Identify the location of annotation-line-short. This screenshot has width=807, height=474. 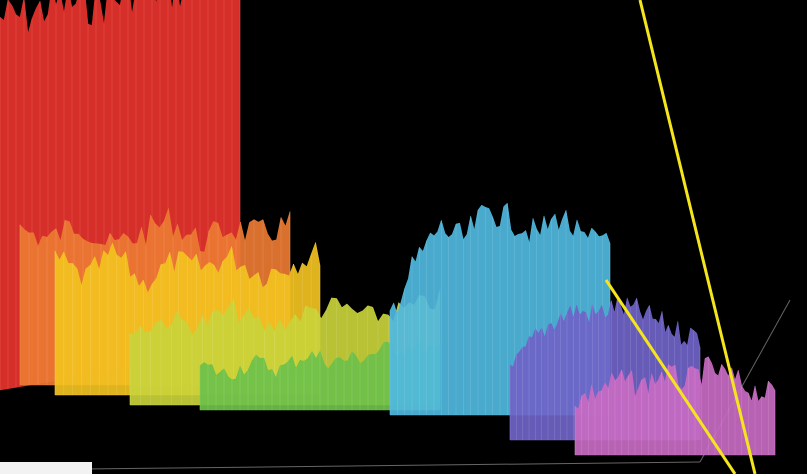
(670, 376).